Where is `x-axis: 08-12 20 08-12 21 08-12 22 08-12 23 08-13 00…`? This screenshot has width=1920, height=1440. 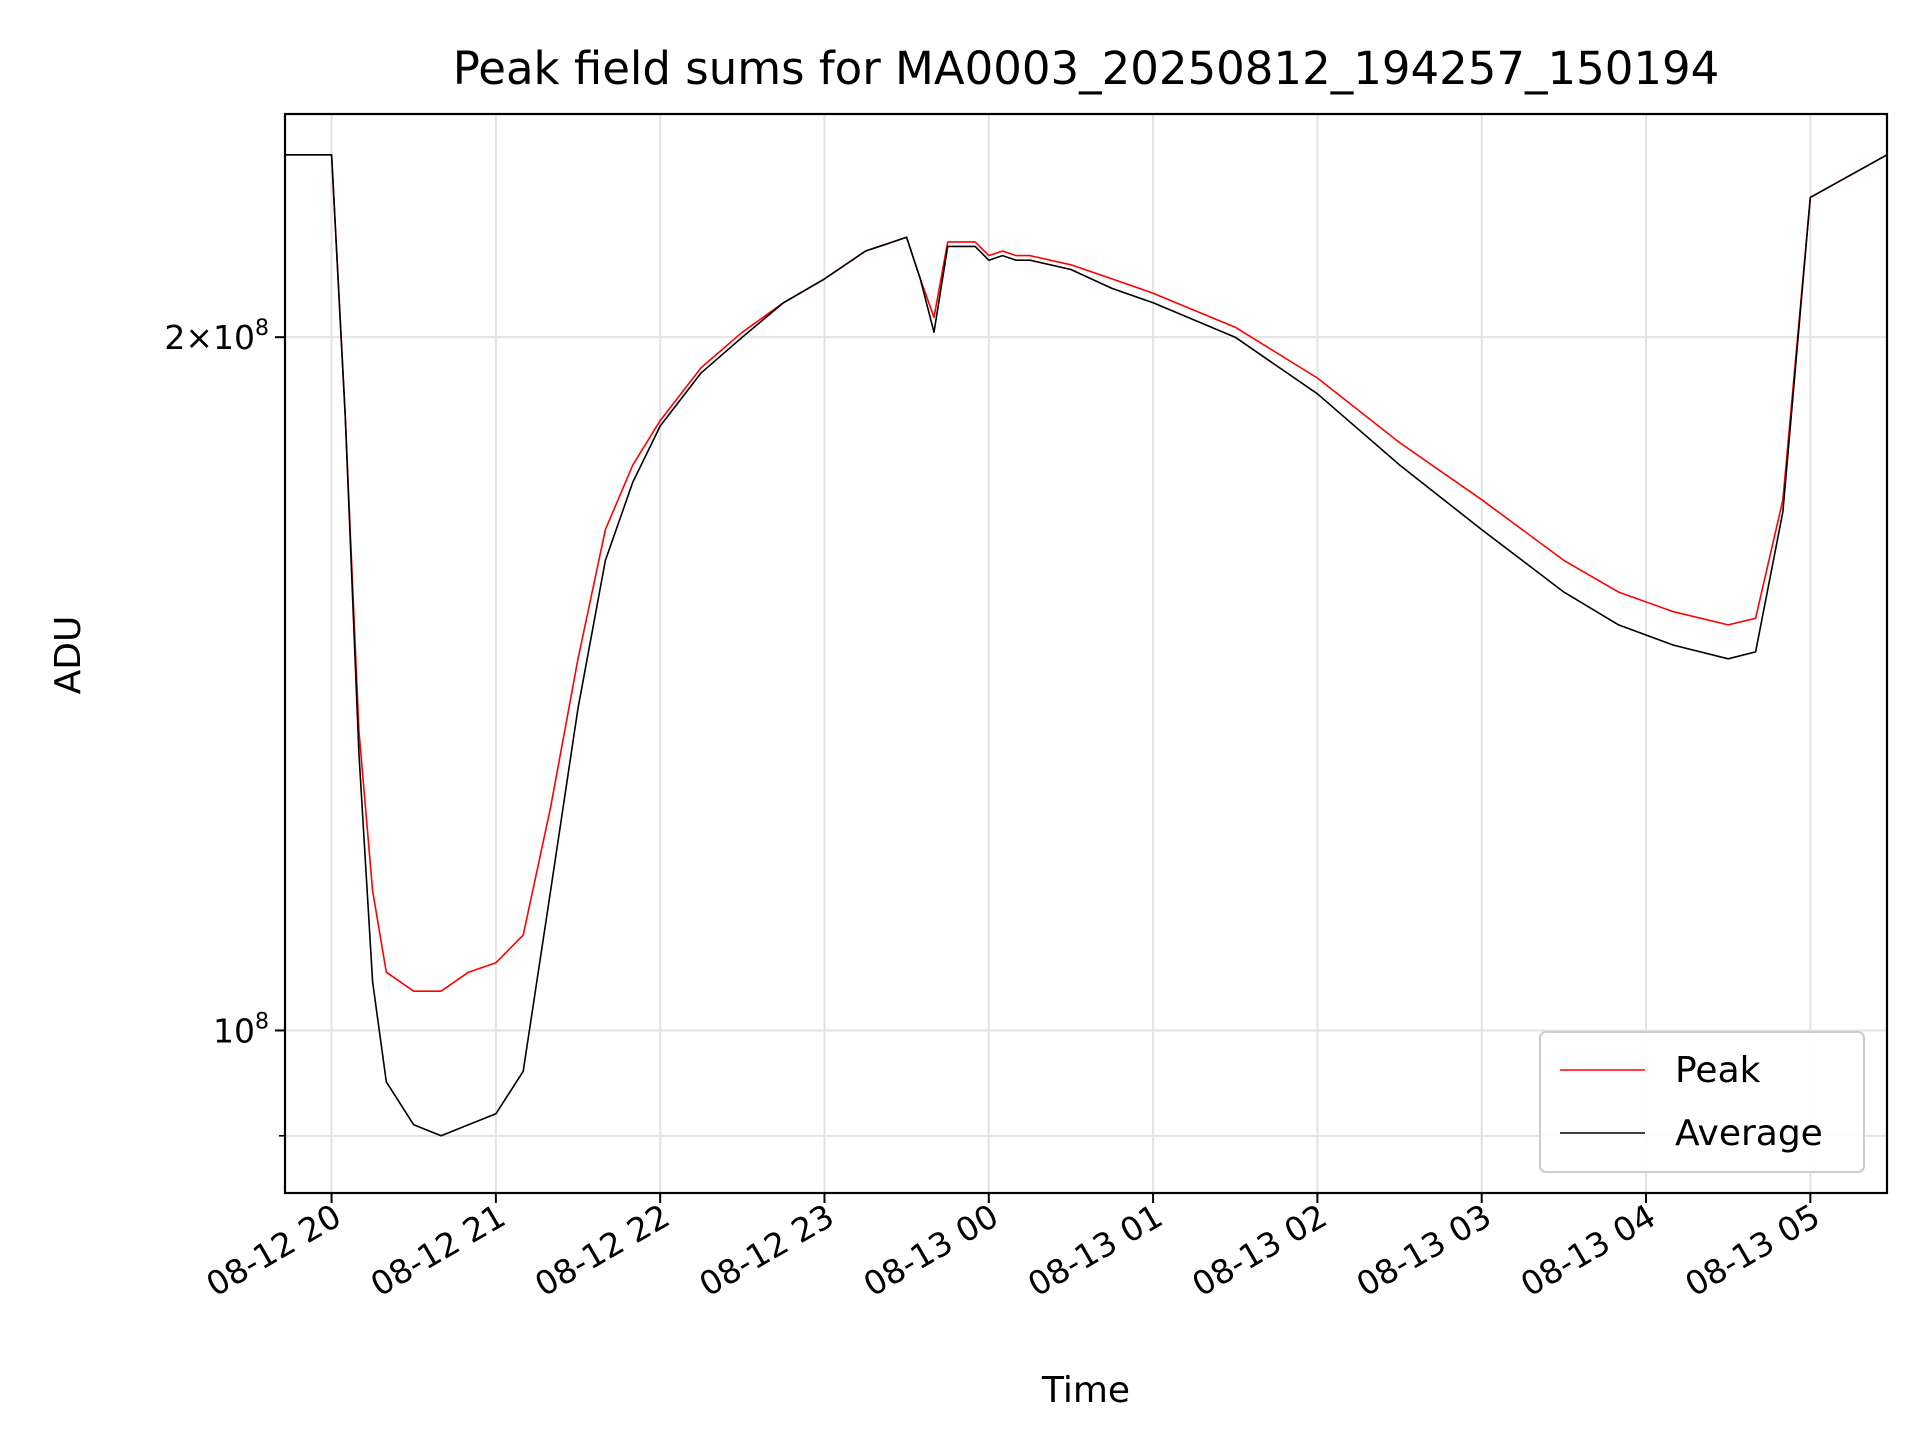
x-axis: 08-12 20 08-12 21 08-12 22 08-12 23 08-13 00… is located at coordinates (1013, 1248).